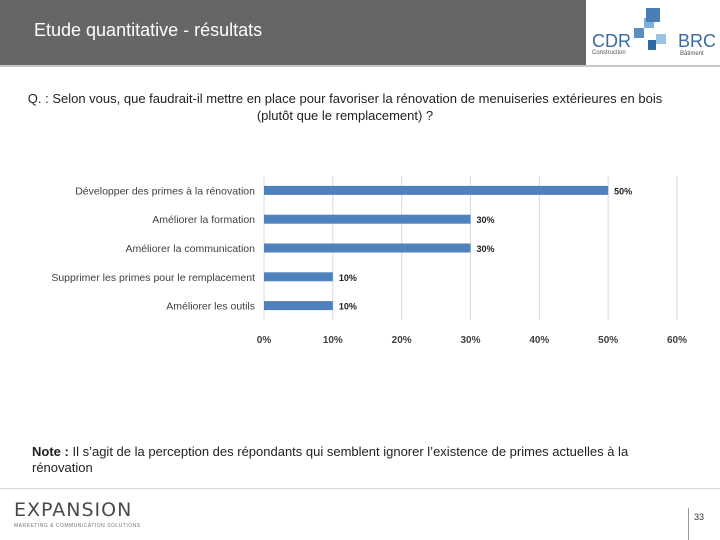 This screenshot has width=720, height=540. I want to click on cdr-brc-logo: CDR Construction BRC Bâtiment, so click(653, 33).